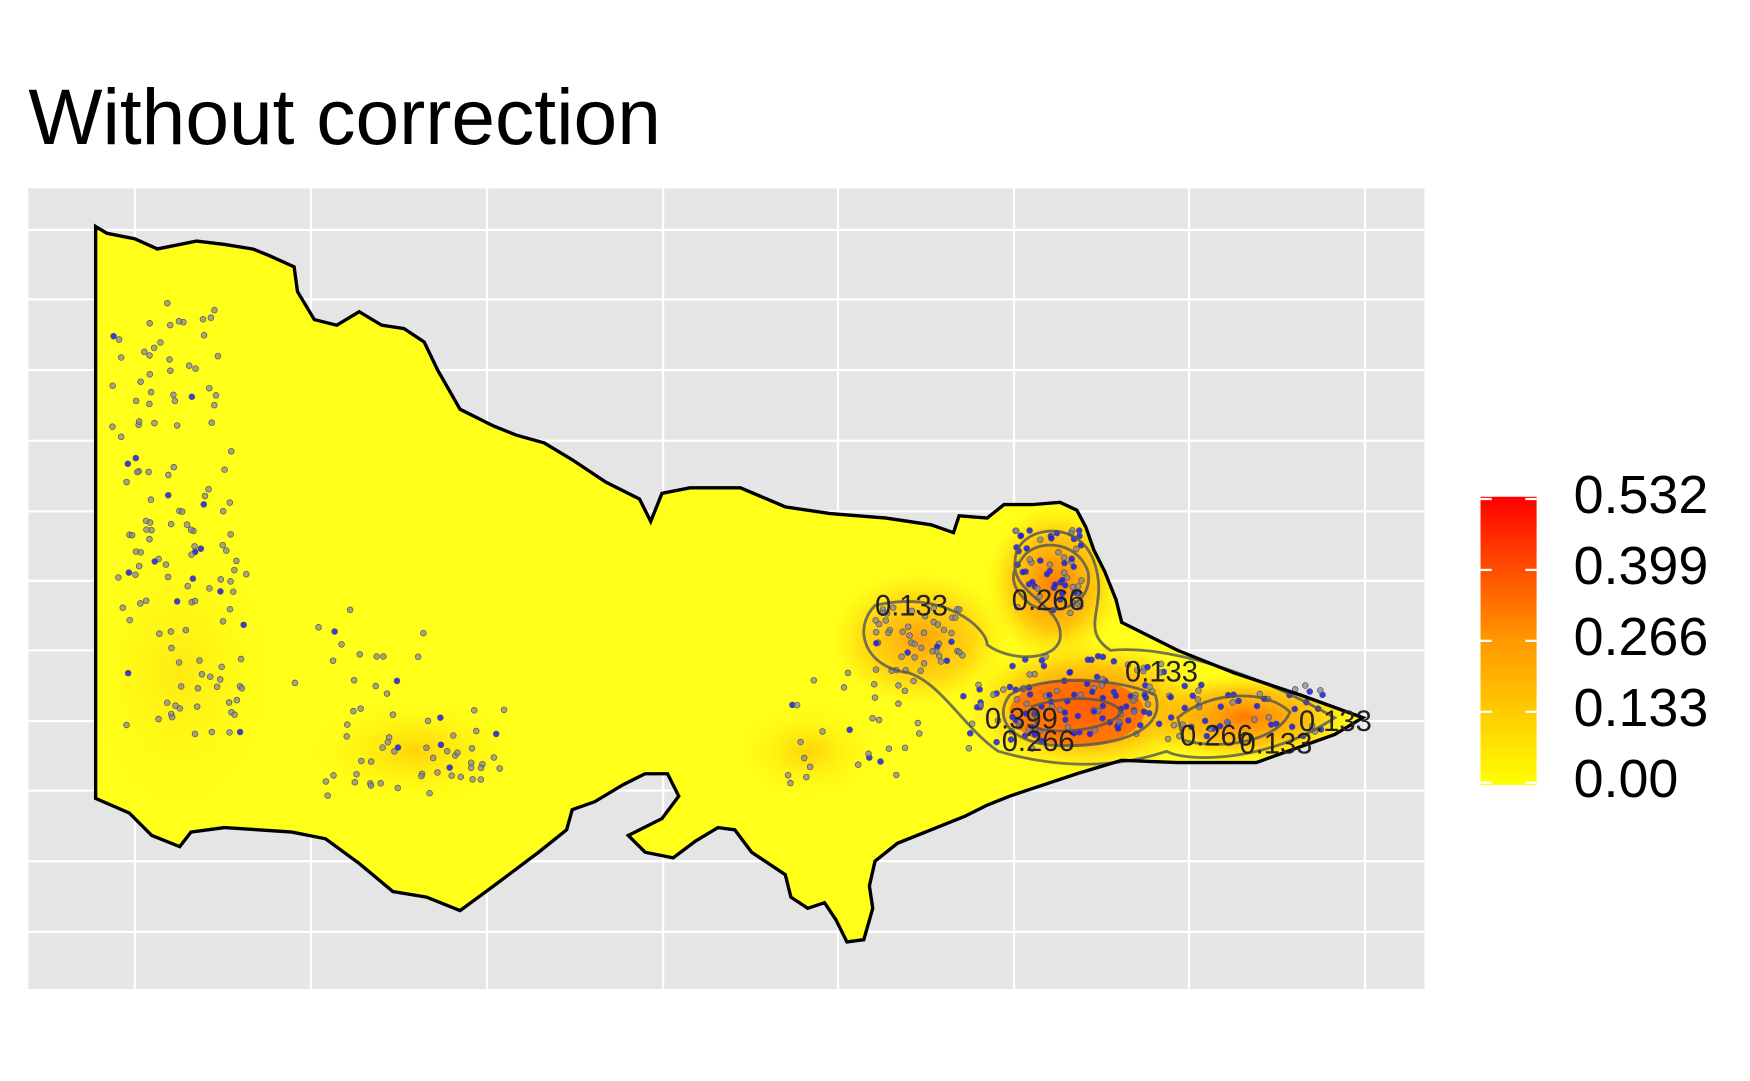 This screenshot has width=1750, height=1081. Describe the element at coordinates (1641, 566) in the screenshot. I see `legend-label: 0.399` at that location.